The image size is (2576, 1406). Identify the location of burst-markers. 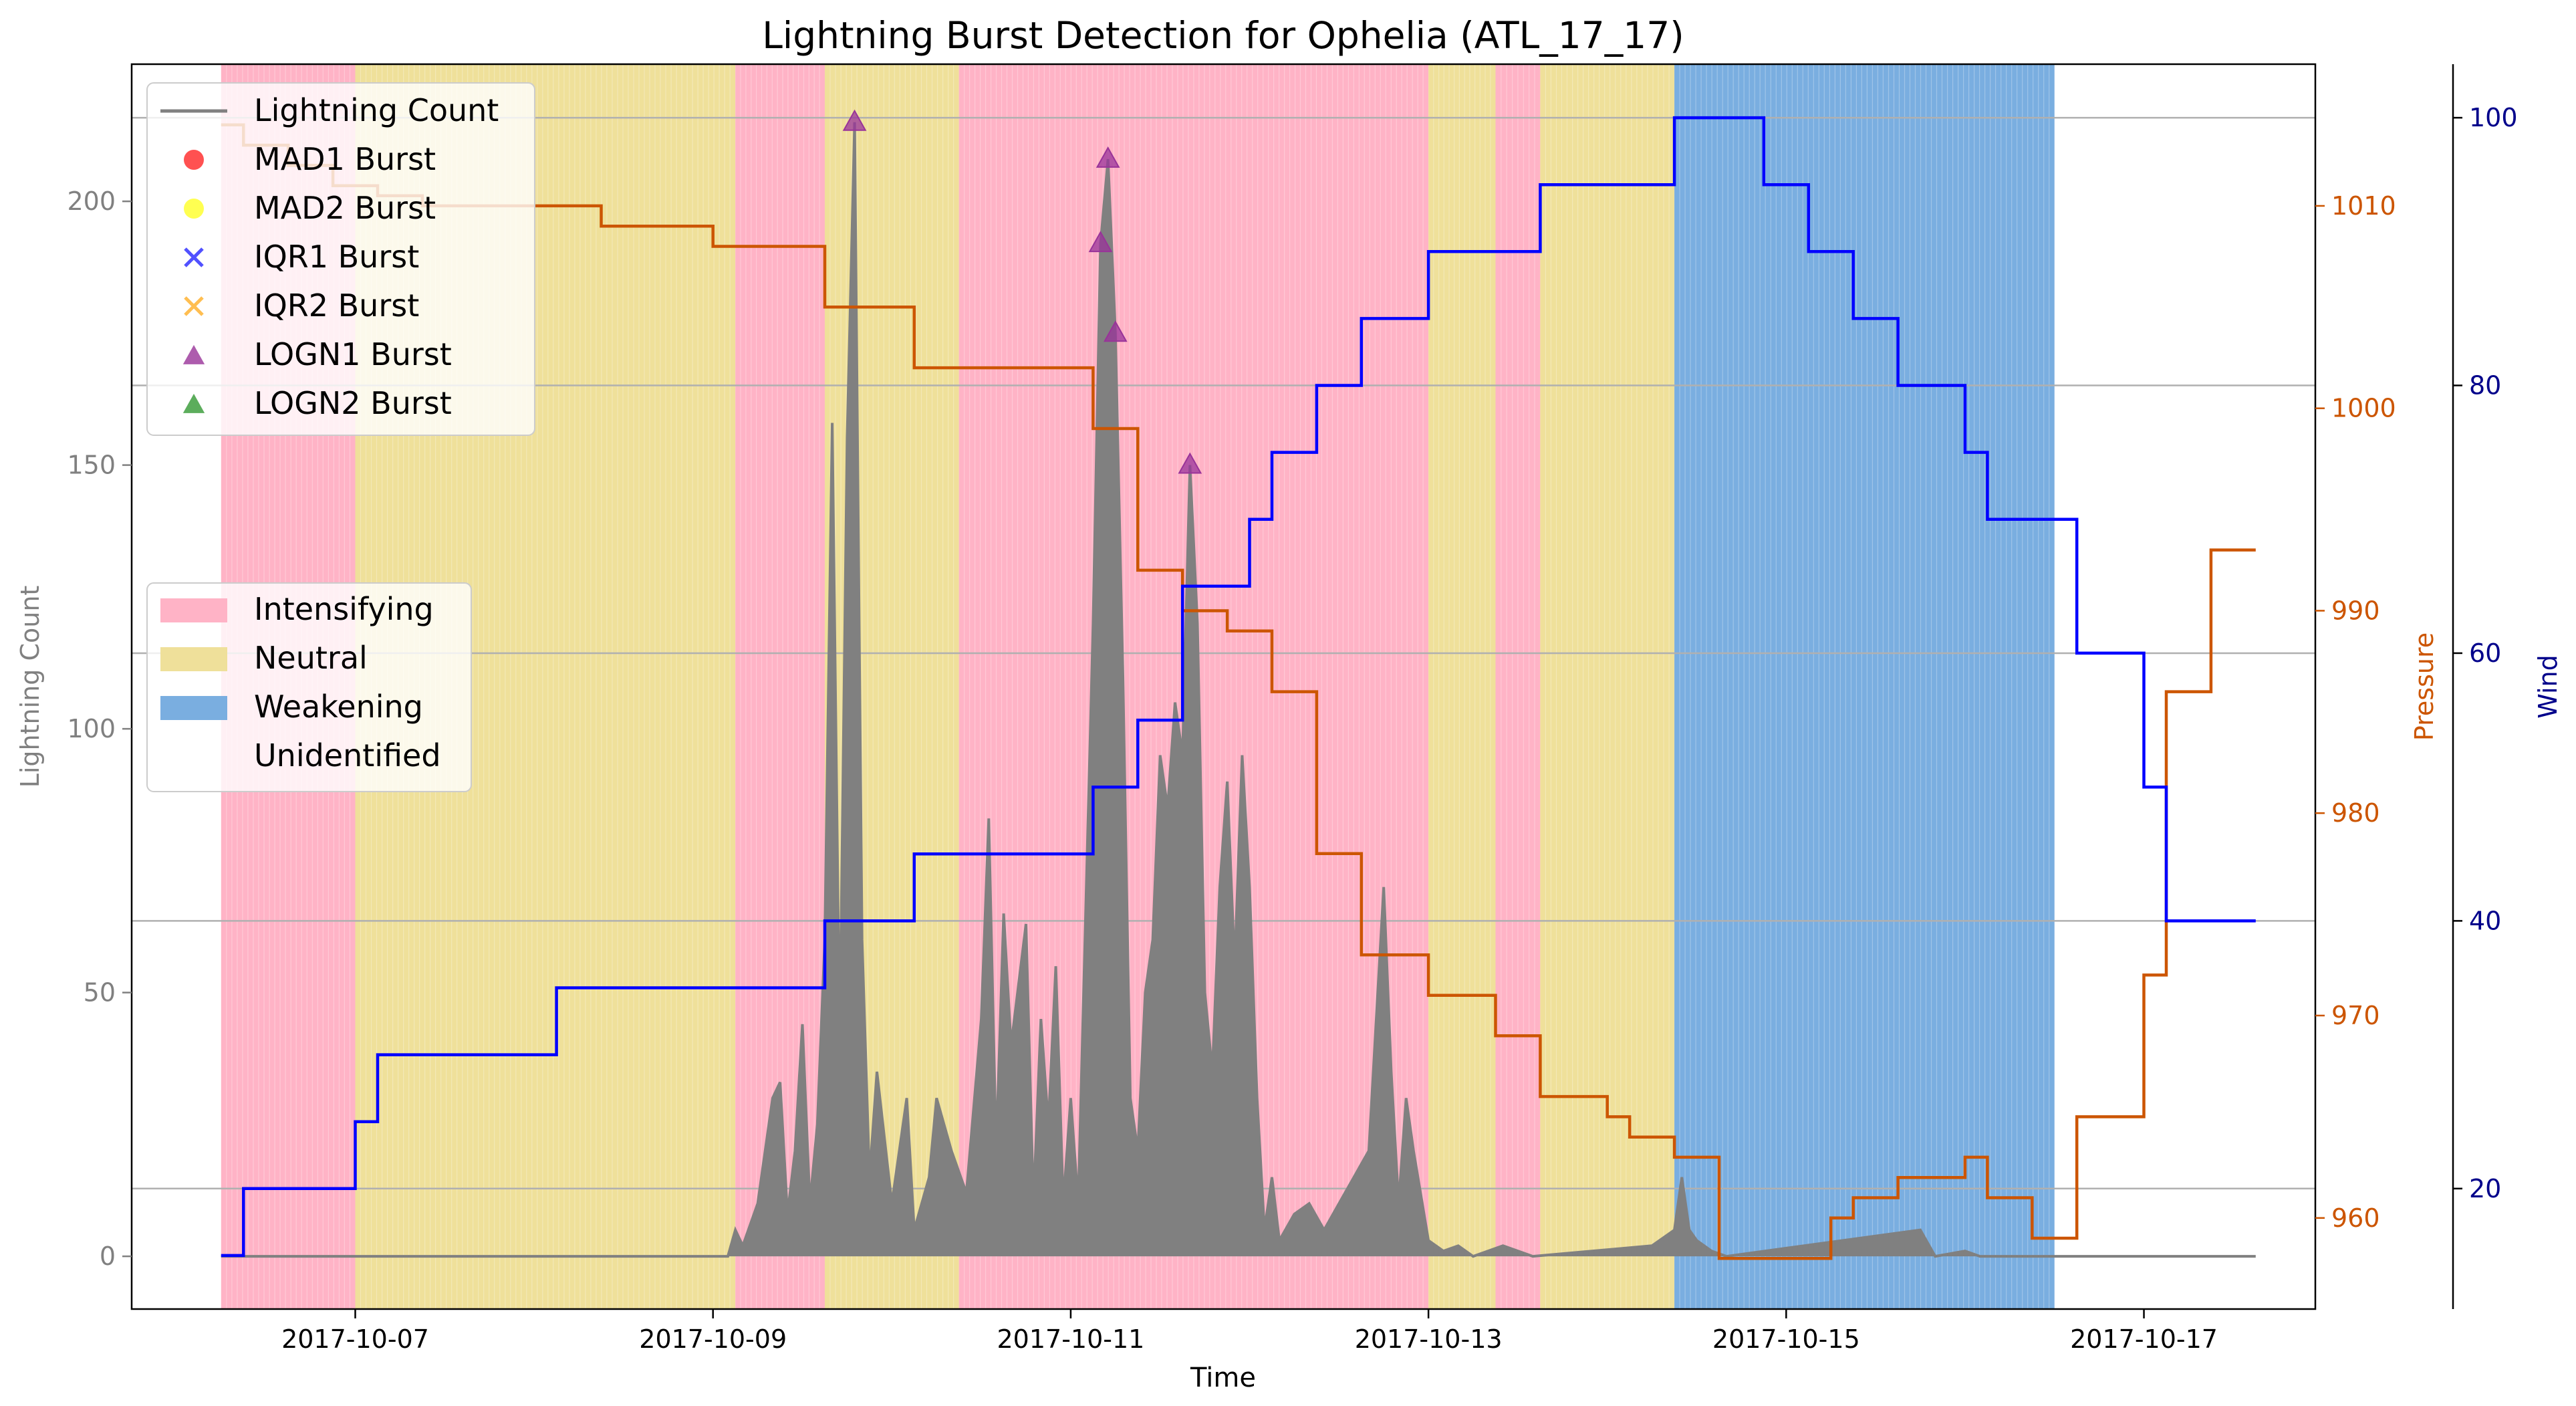
(1022, 291).